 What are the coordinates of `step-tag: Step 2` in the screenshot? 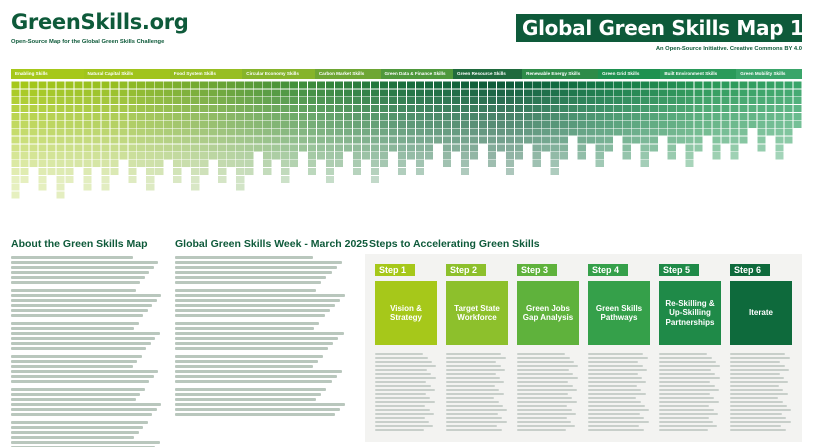 It's located at (466, 270).